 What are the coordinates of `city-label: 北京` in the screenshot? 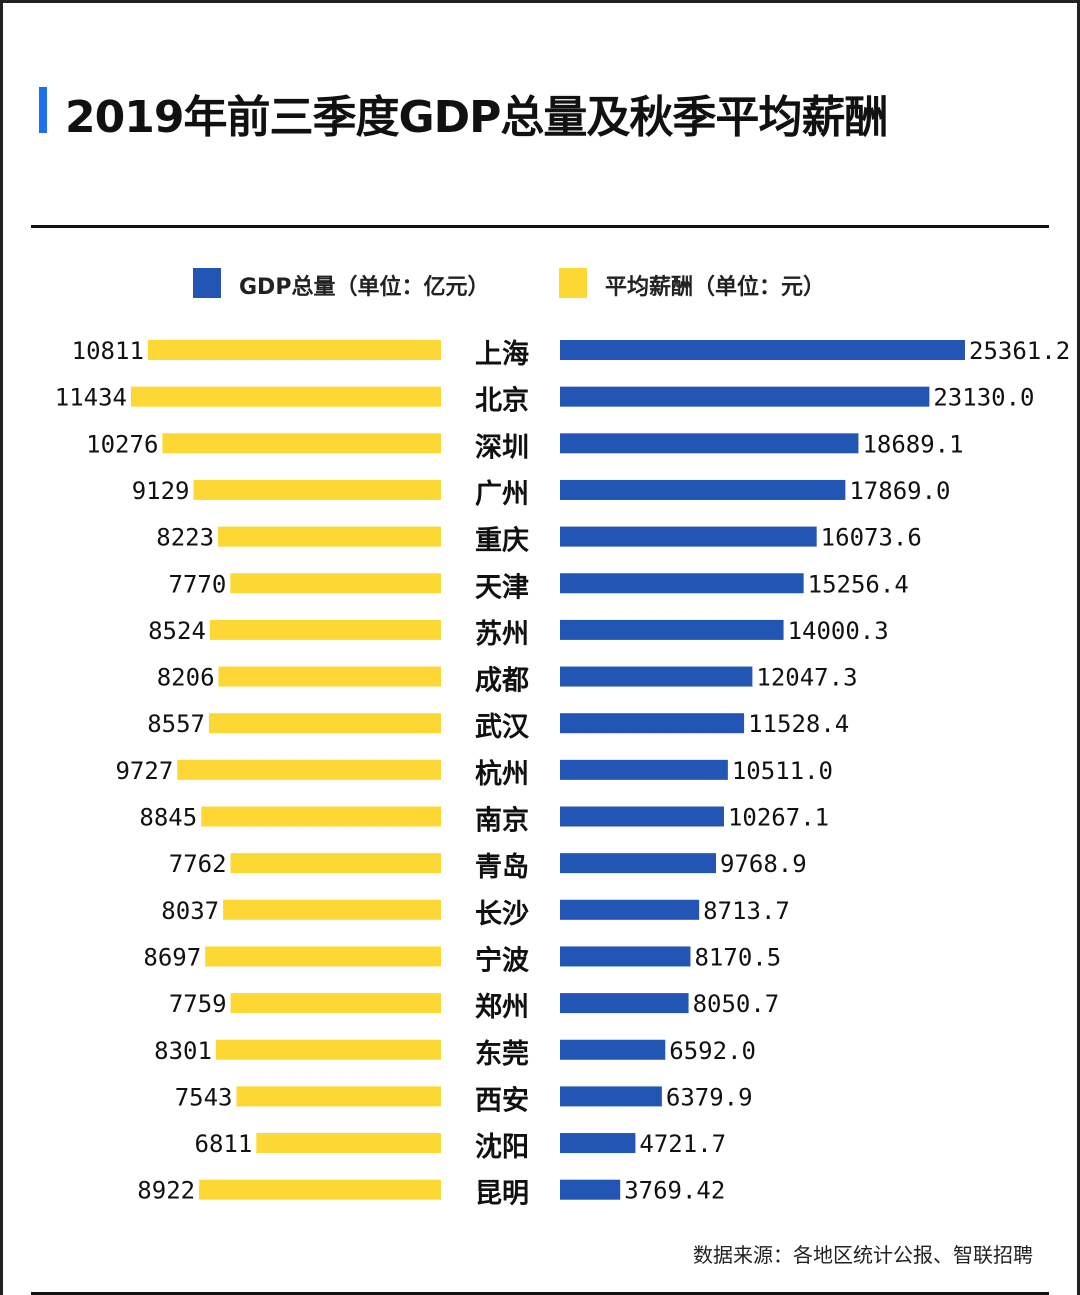 It's located at (502, 401).